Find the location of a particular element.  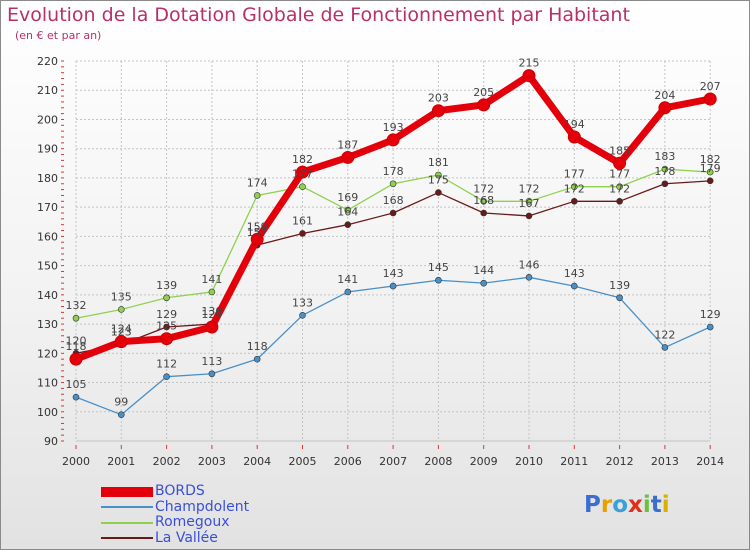

x-tick-label: 2008 is located at coordinates (438, 461).